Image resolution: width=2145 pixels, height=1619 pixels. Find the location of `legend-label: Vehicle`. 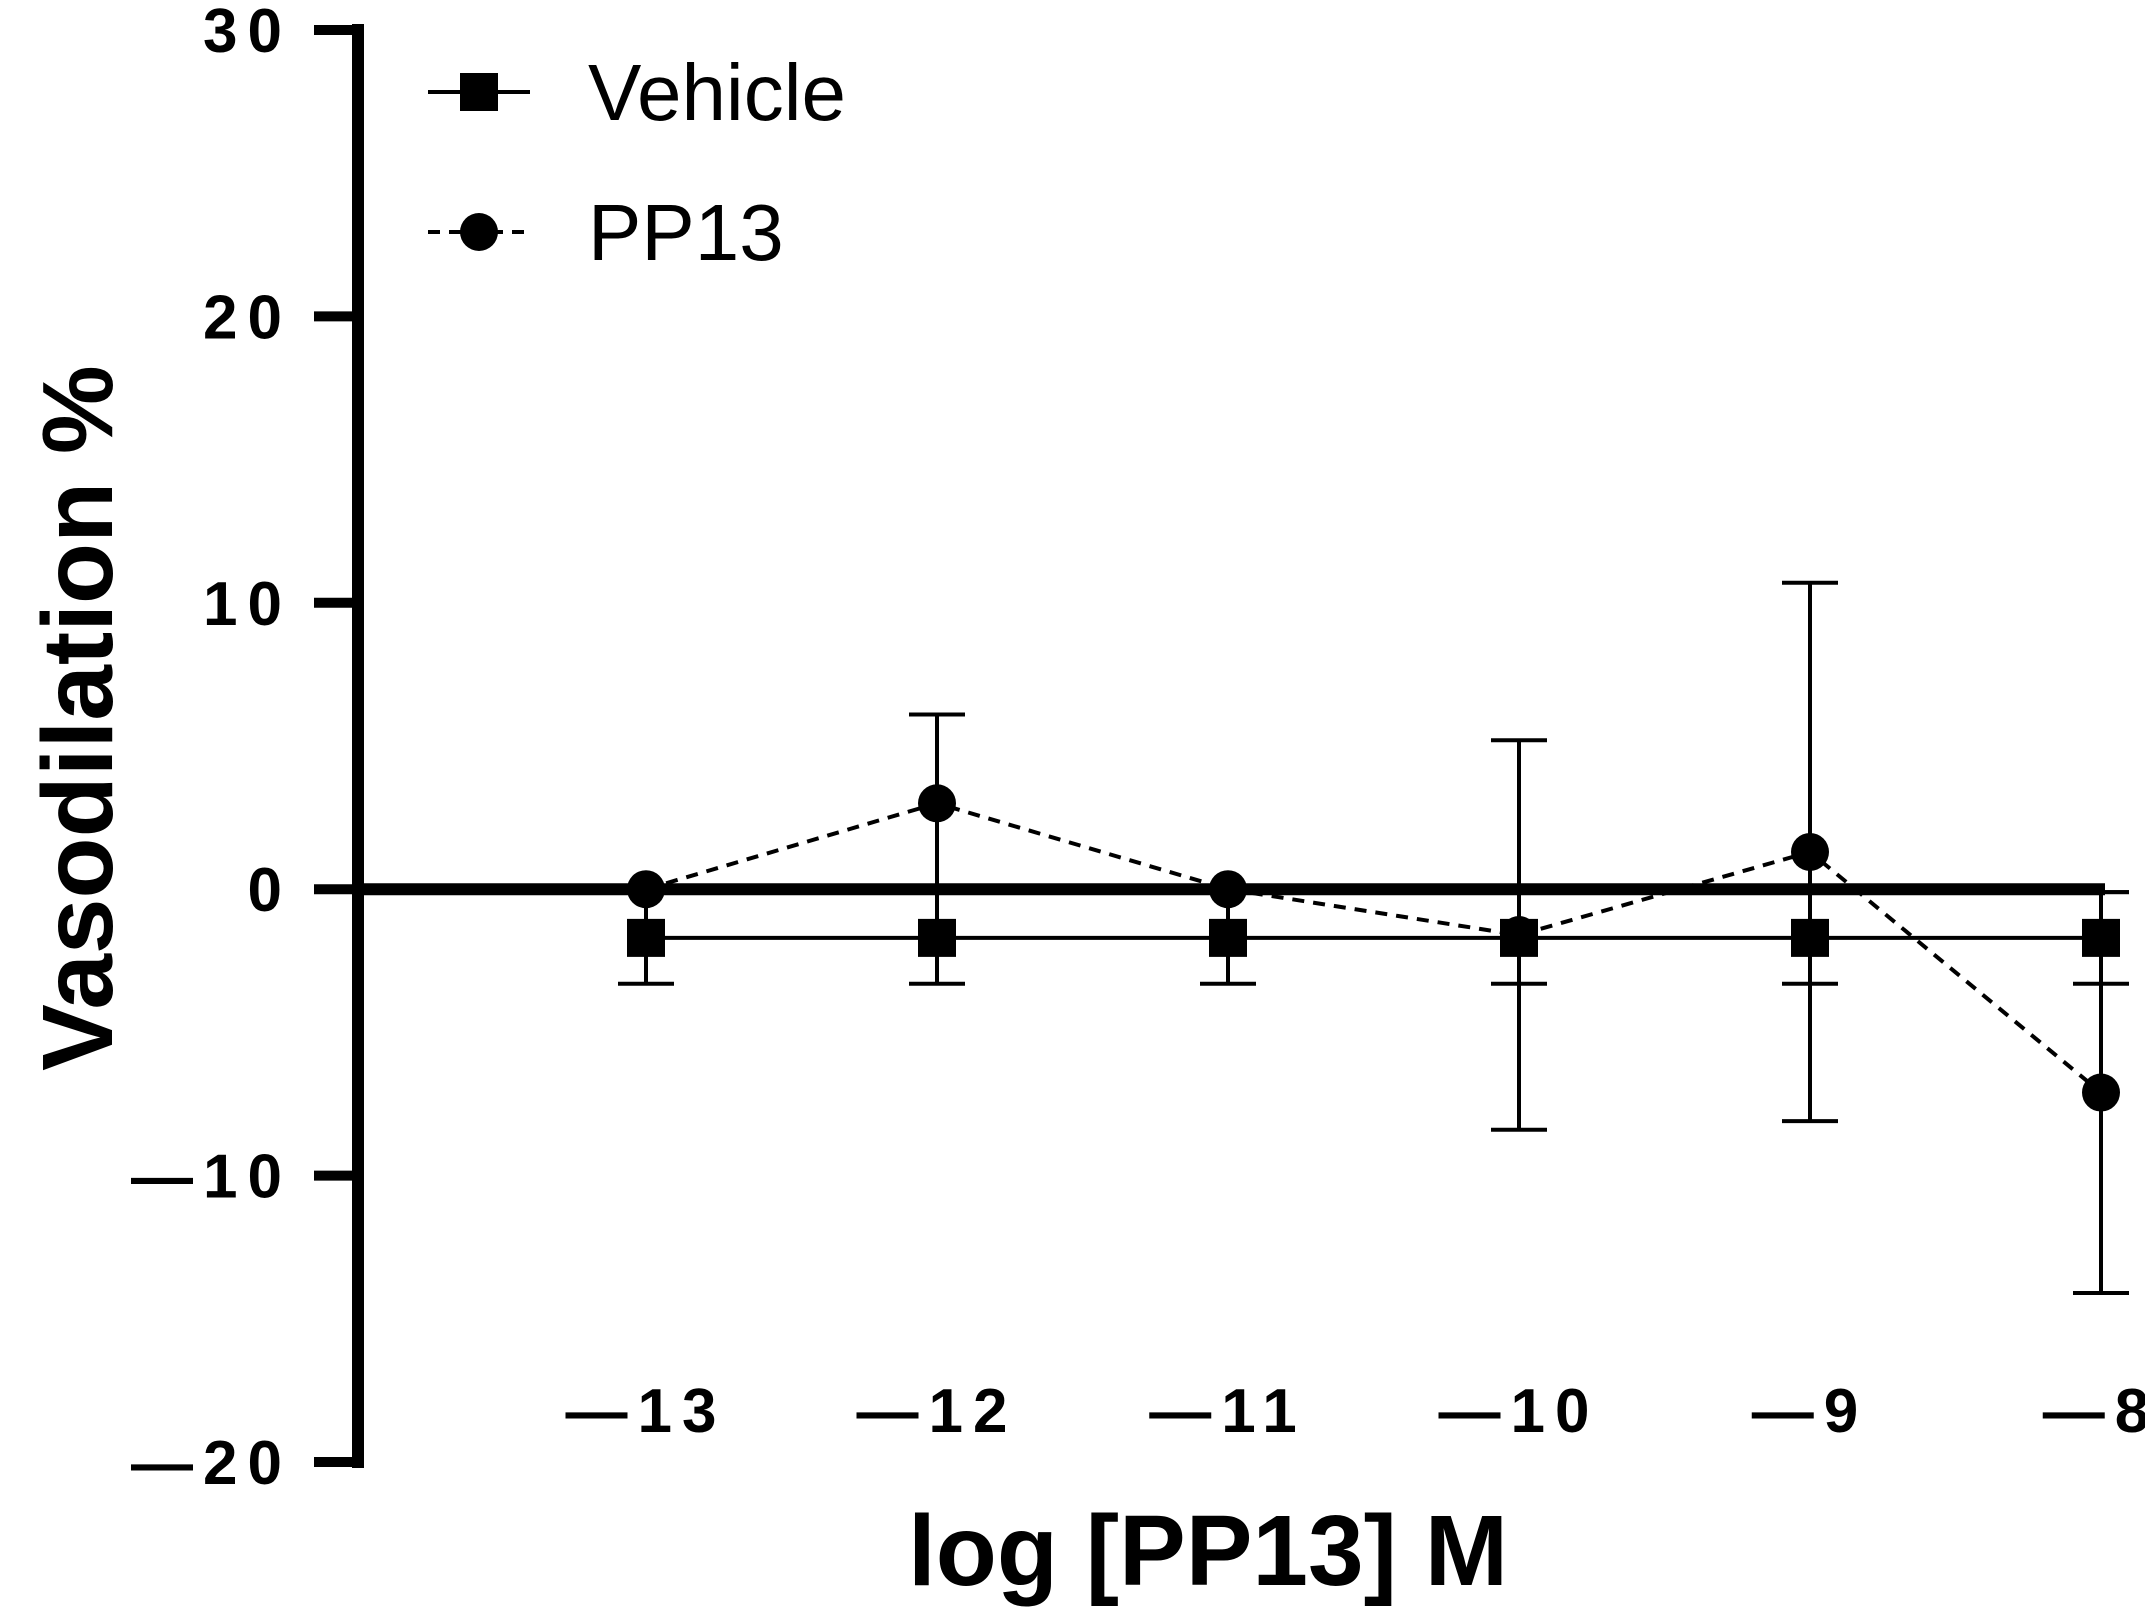

legend-label: Vehicle is located at coordinates (717, 92).